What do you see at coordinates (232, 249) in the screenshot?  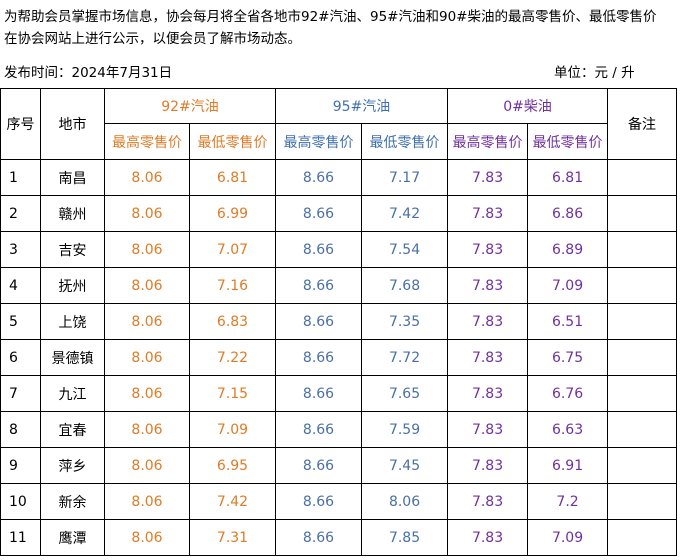 I see `cell-gas92-min: 7.07` at bounding box center [232, 249].